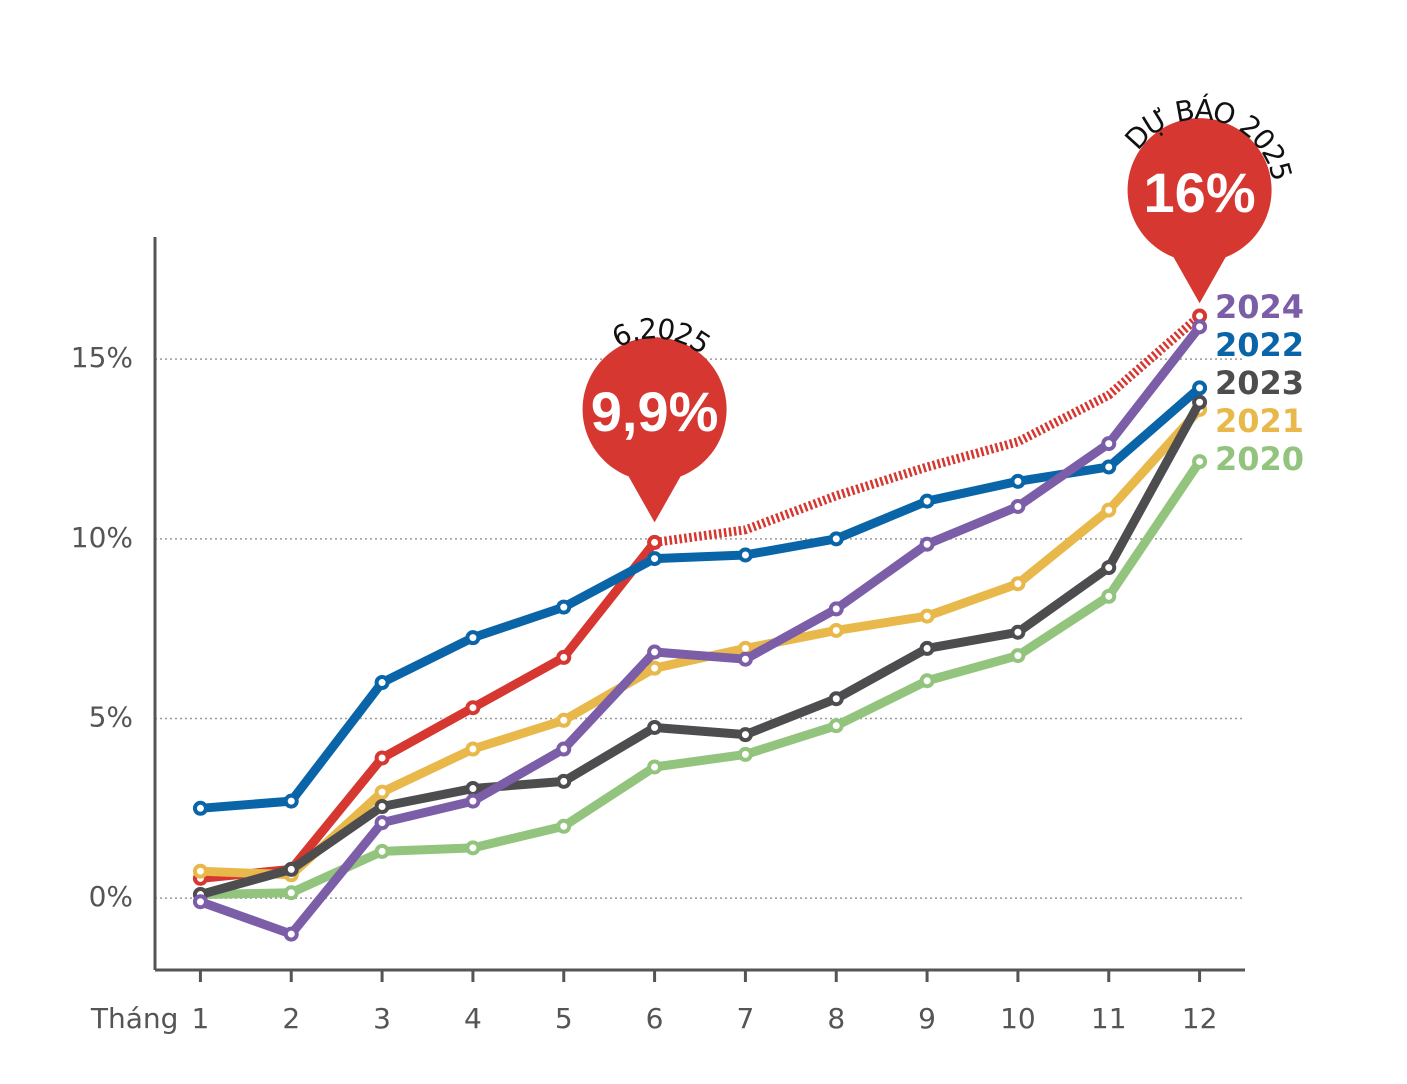 The width and height of the screenshot is (1407, 1084). Describe the element at coordinates (111, 716) in the screenshot. I see `y-tick-label: 5%` at that location.